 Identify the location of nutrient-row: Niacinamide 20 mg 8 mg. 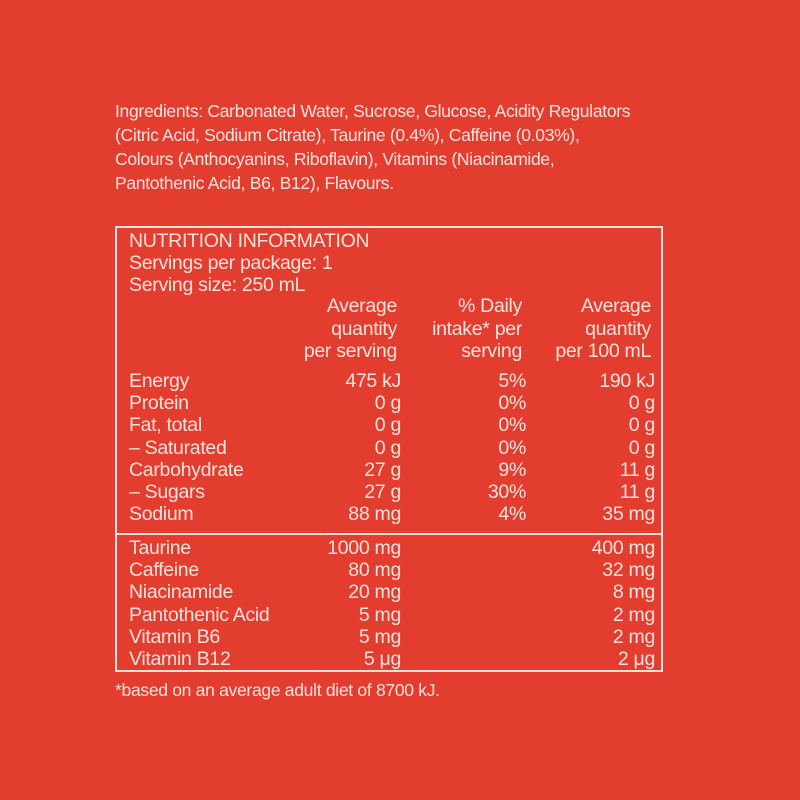
(391, 592).